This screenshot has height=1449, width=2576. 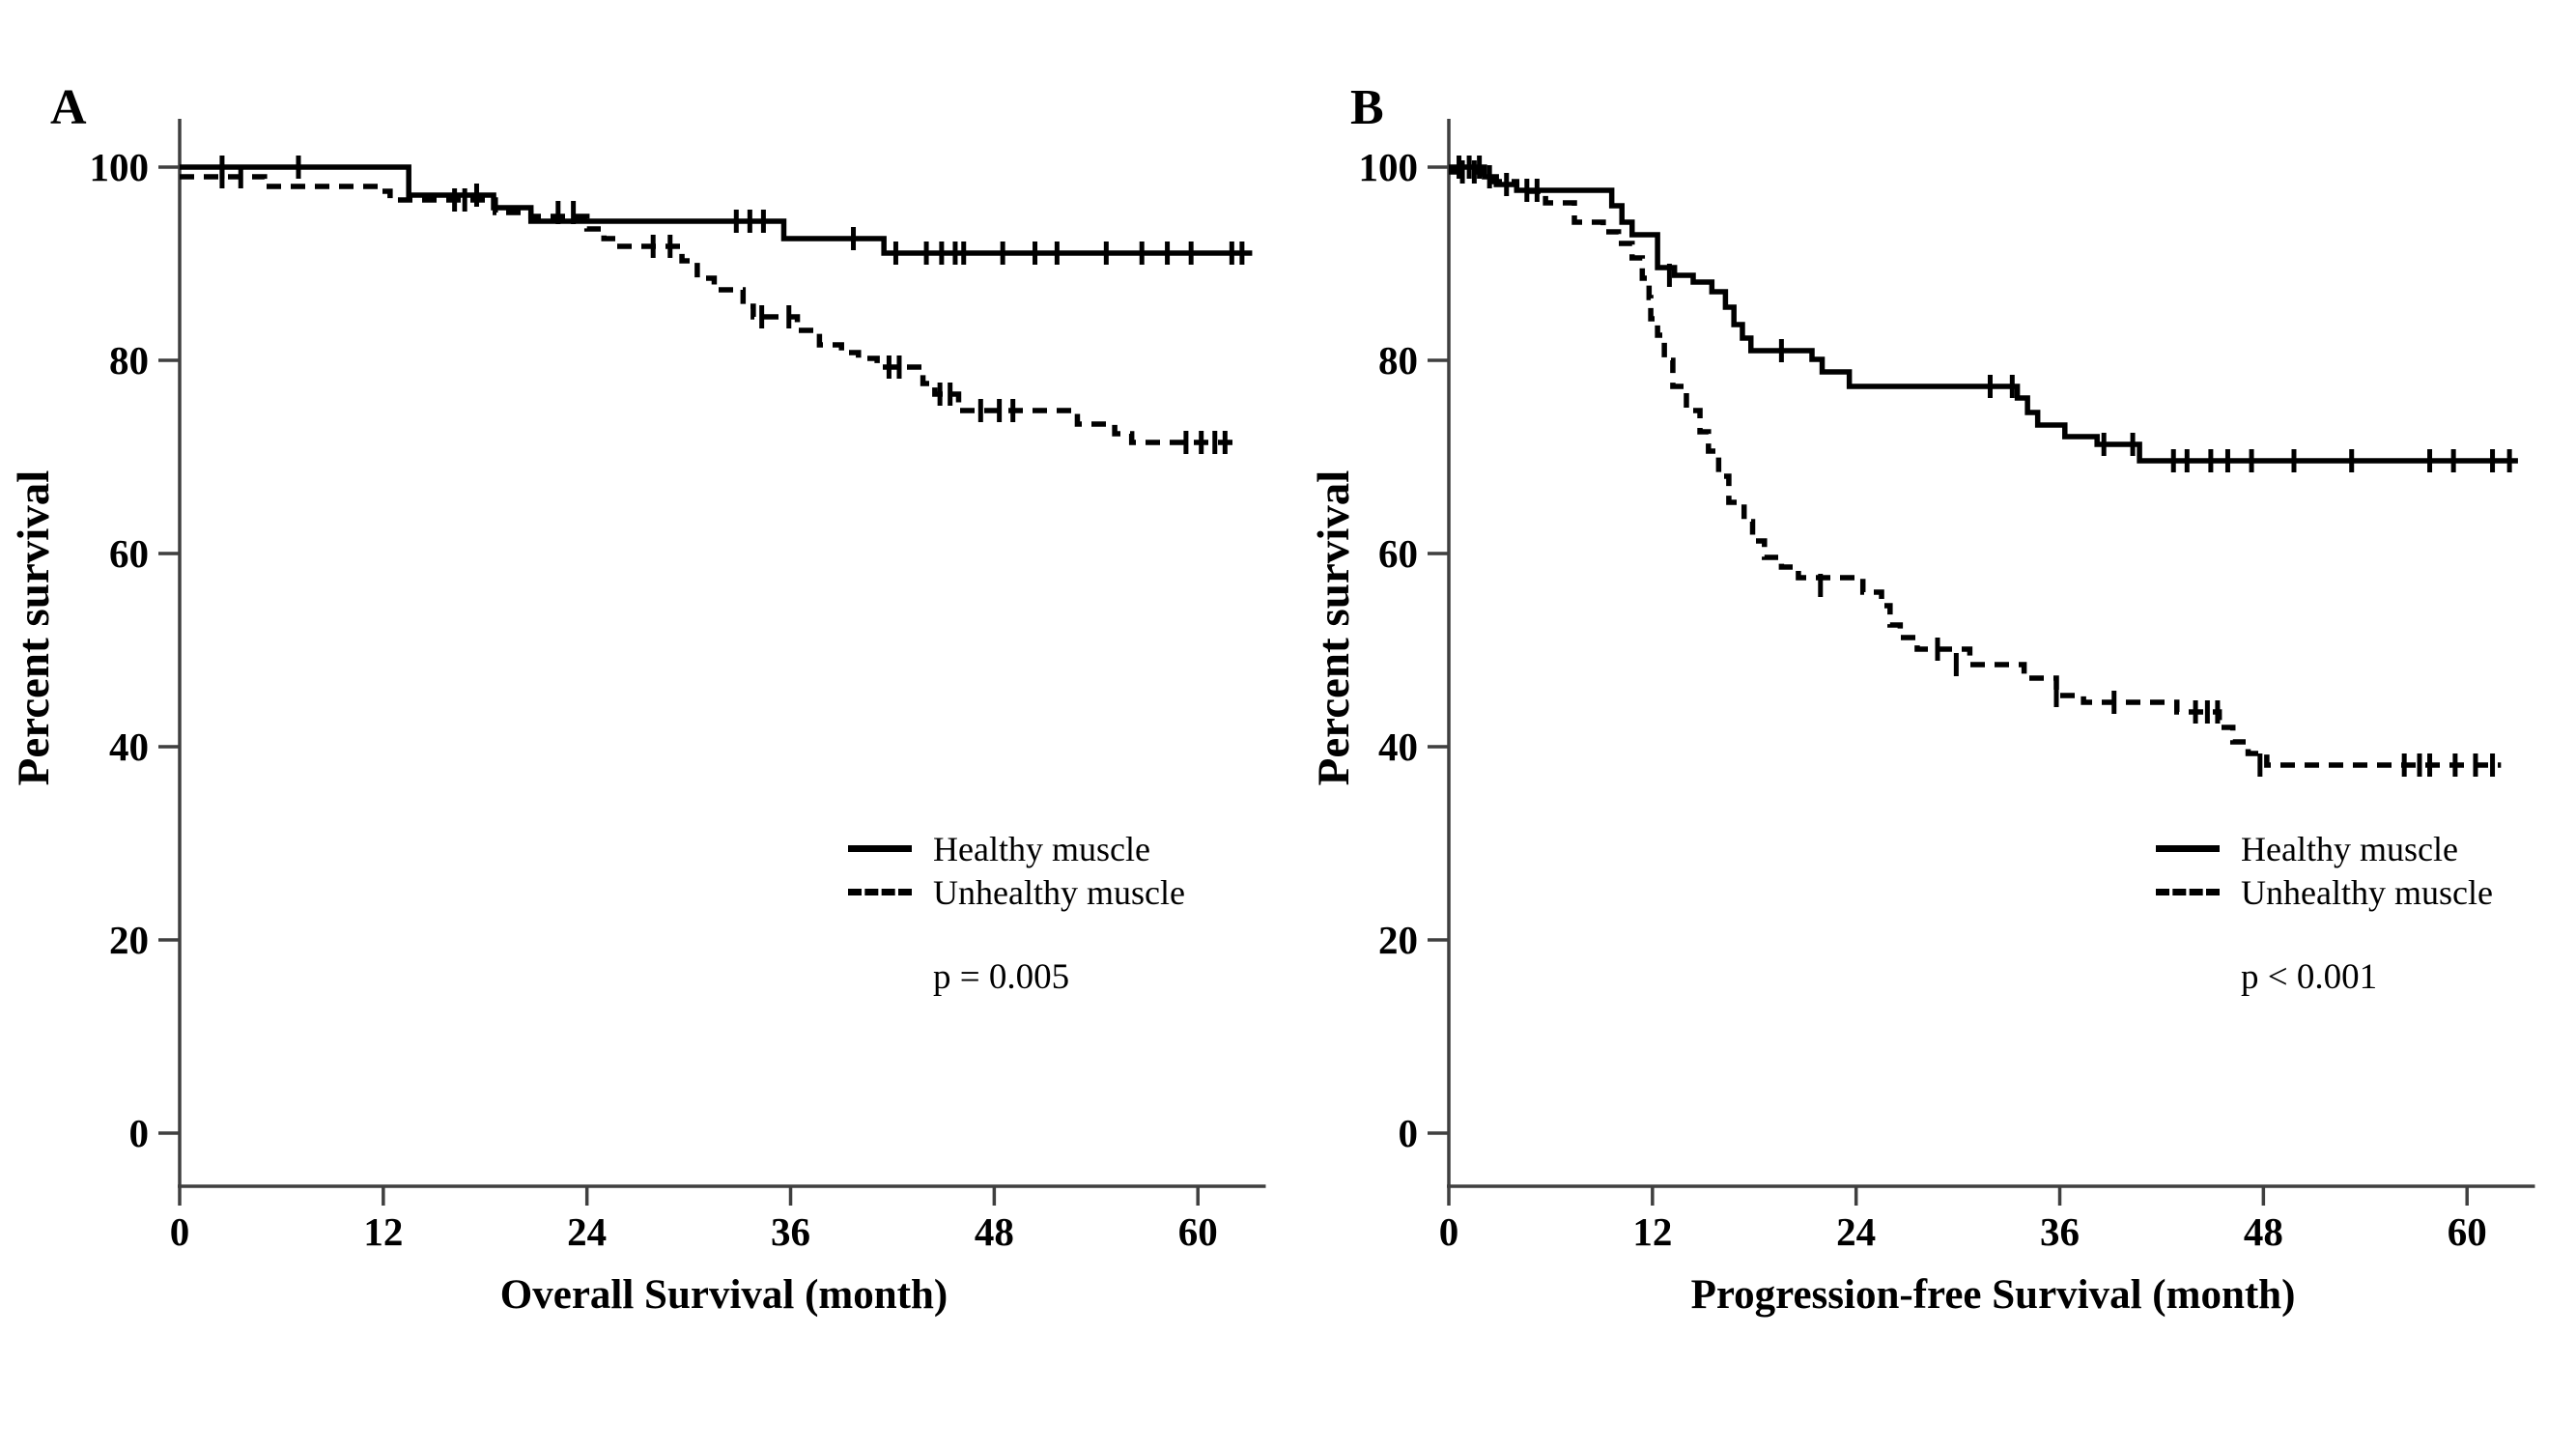 What do you see at coordinates (2309, 977) in the screenshot?
I see `p-value: p < 0.001` at bounding box center [2309, 977].